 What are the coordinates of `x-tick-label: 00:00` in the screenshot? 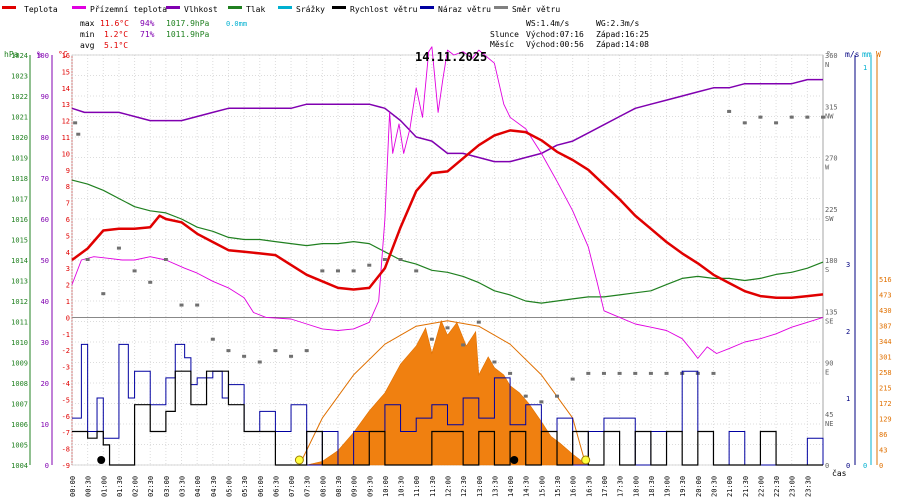 It's located at (73, 486).